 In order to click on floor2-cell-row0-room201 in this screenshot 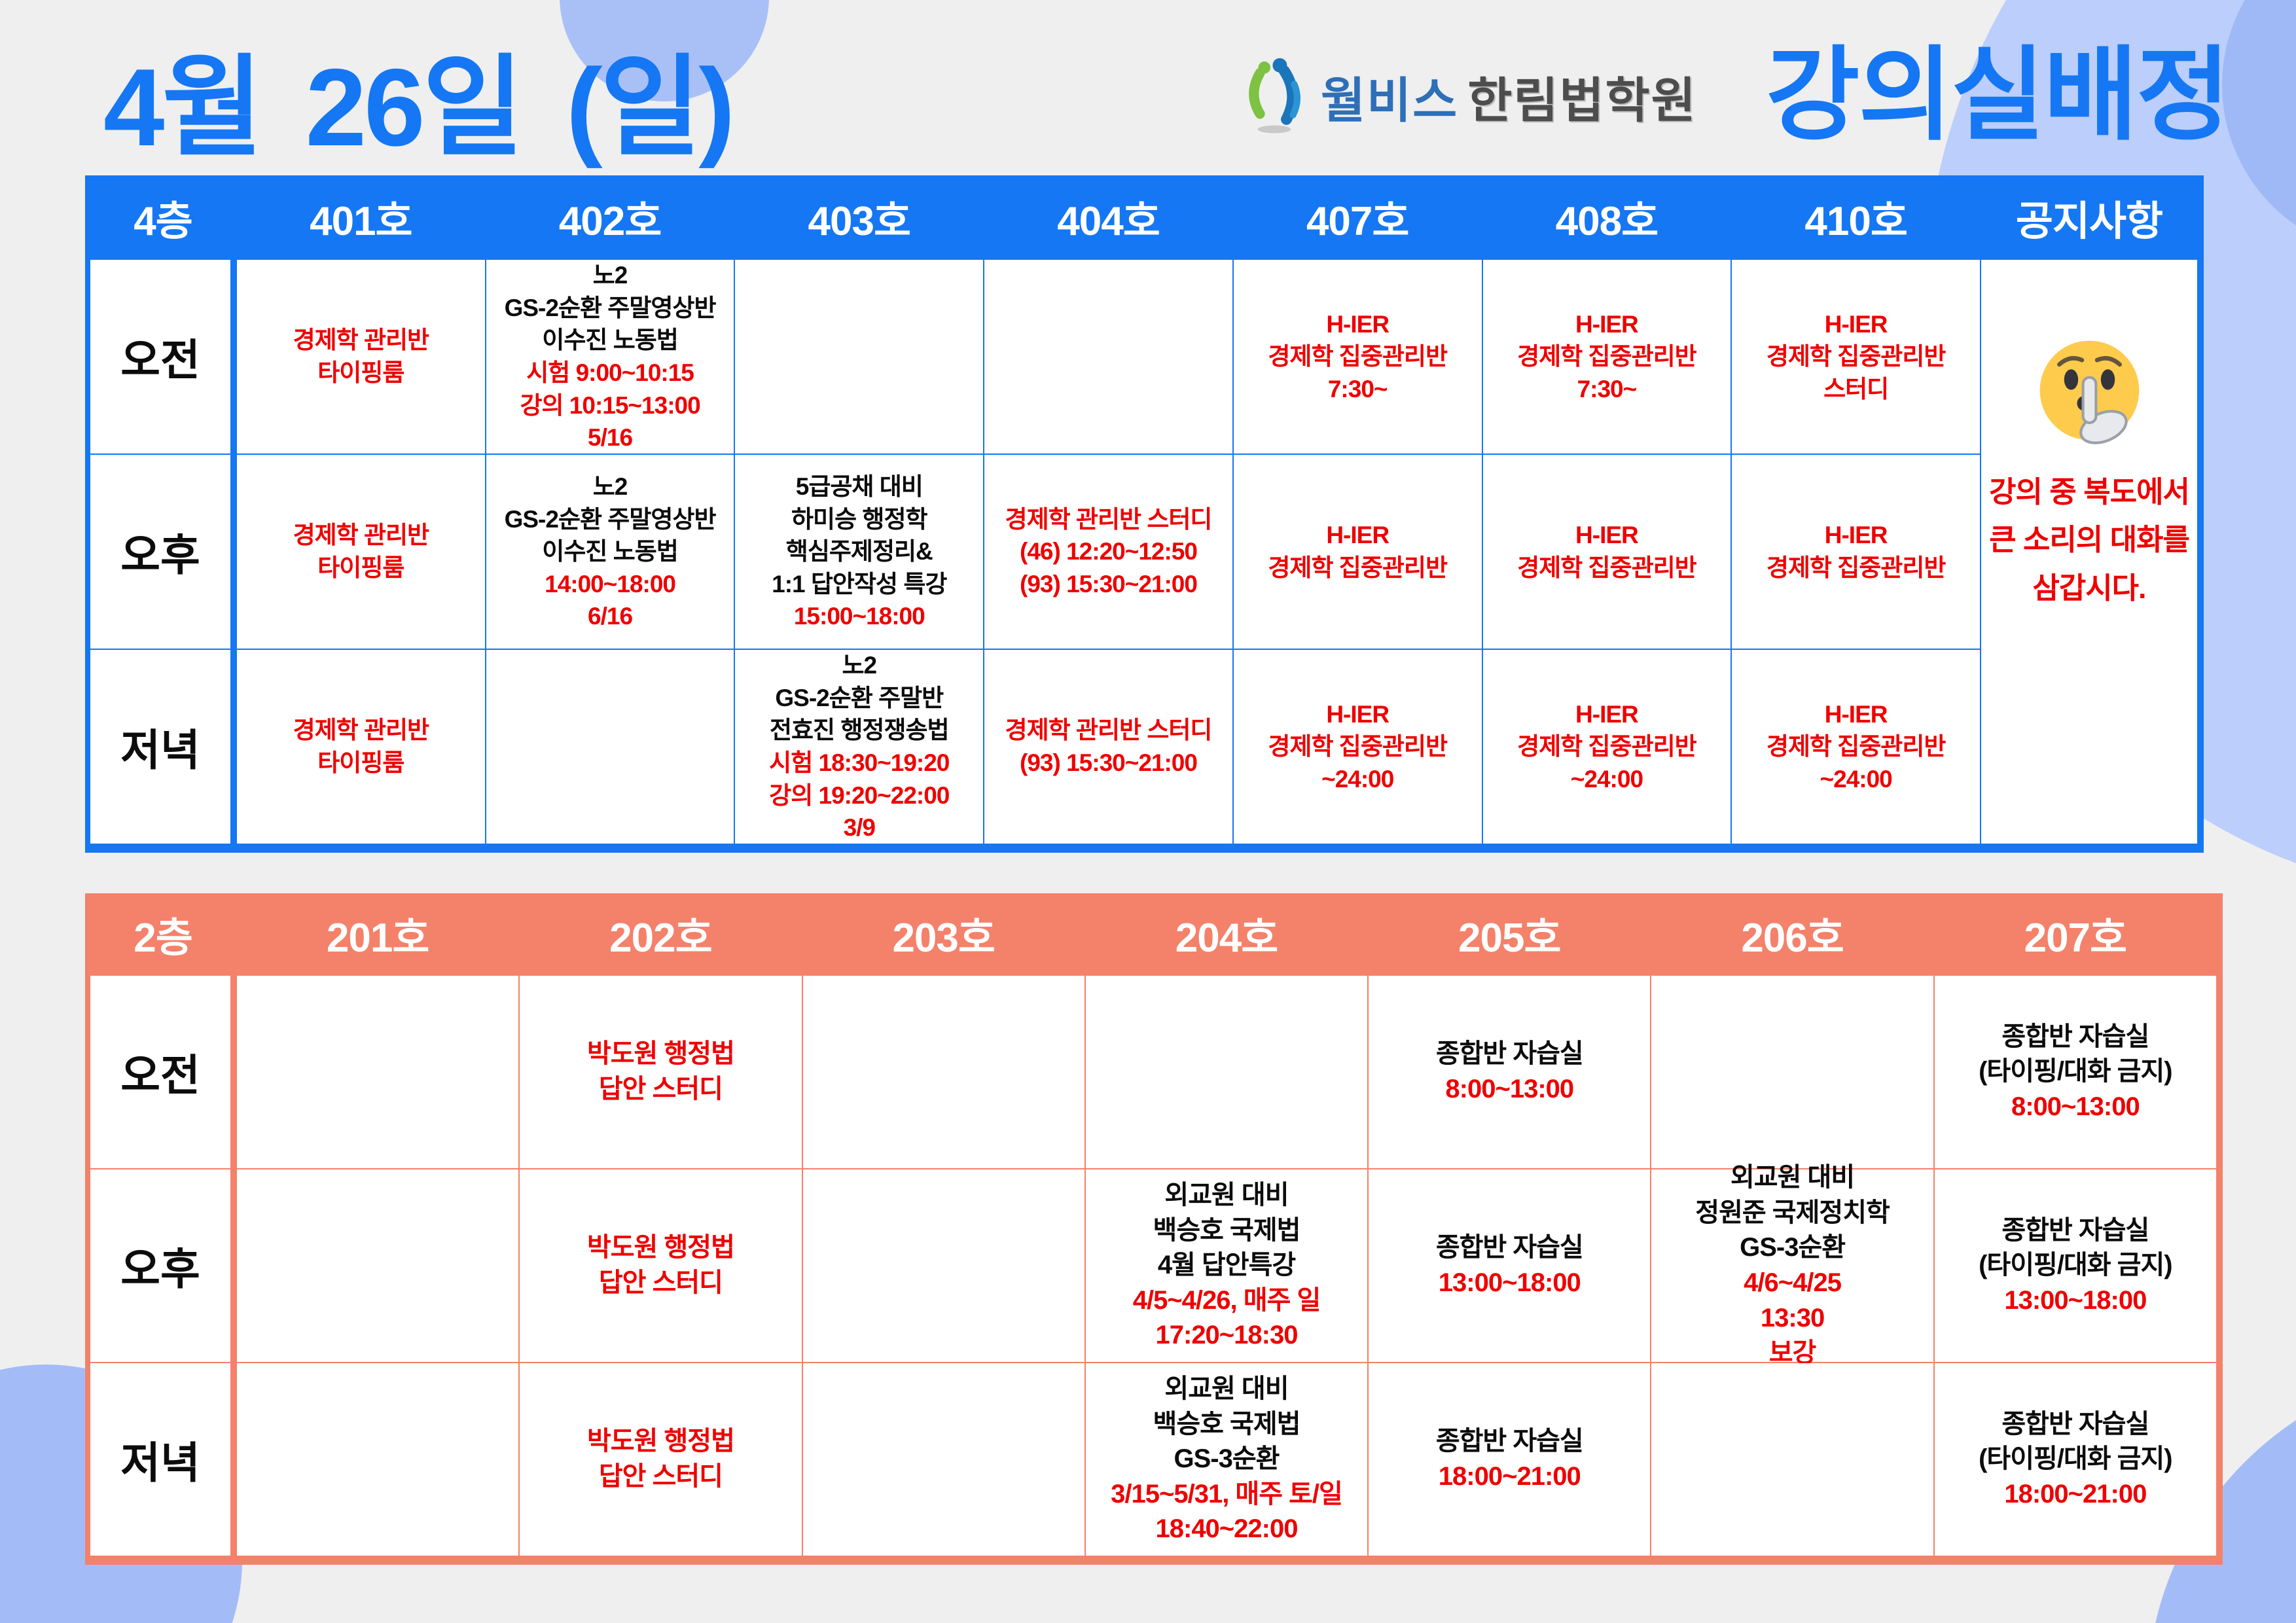, I will do `click(378, 1072)`.